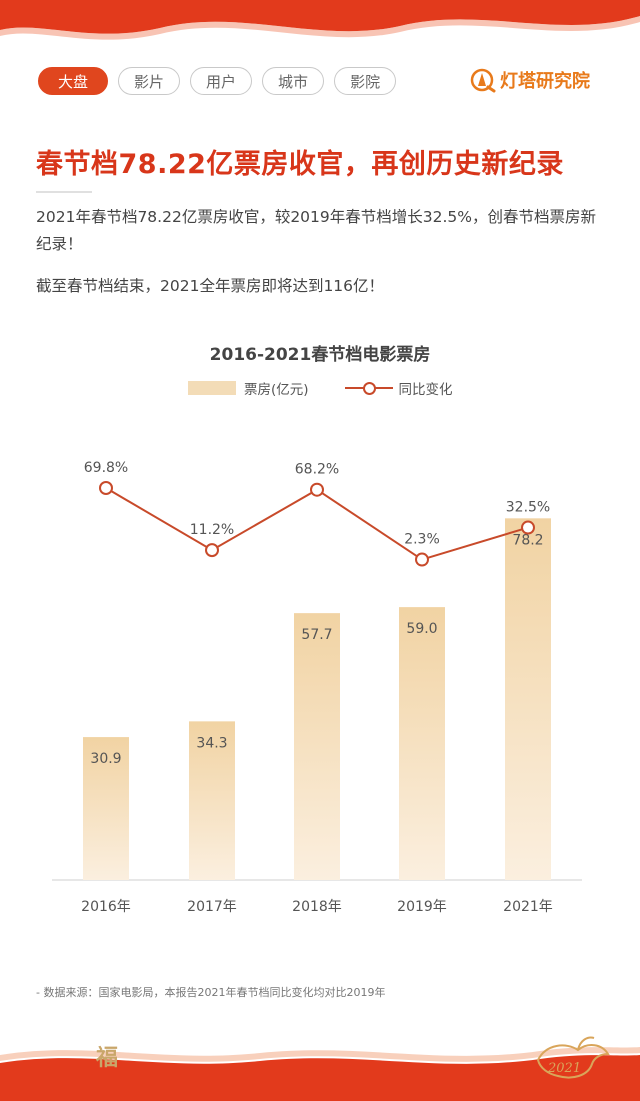 Image resolution: width=640 pixels, height=1101 pixels. What do you see at coordinates (212, 388) in the screenshot?
I see `legend-bar-swatch` at bounding box center [212, 388].